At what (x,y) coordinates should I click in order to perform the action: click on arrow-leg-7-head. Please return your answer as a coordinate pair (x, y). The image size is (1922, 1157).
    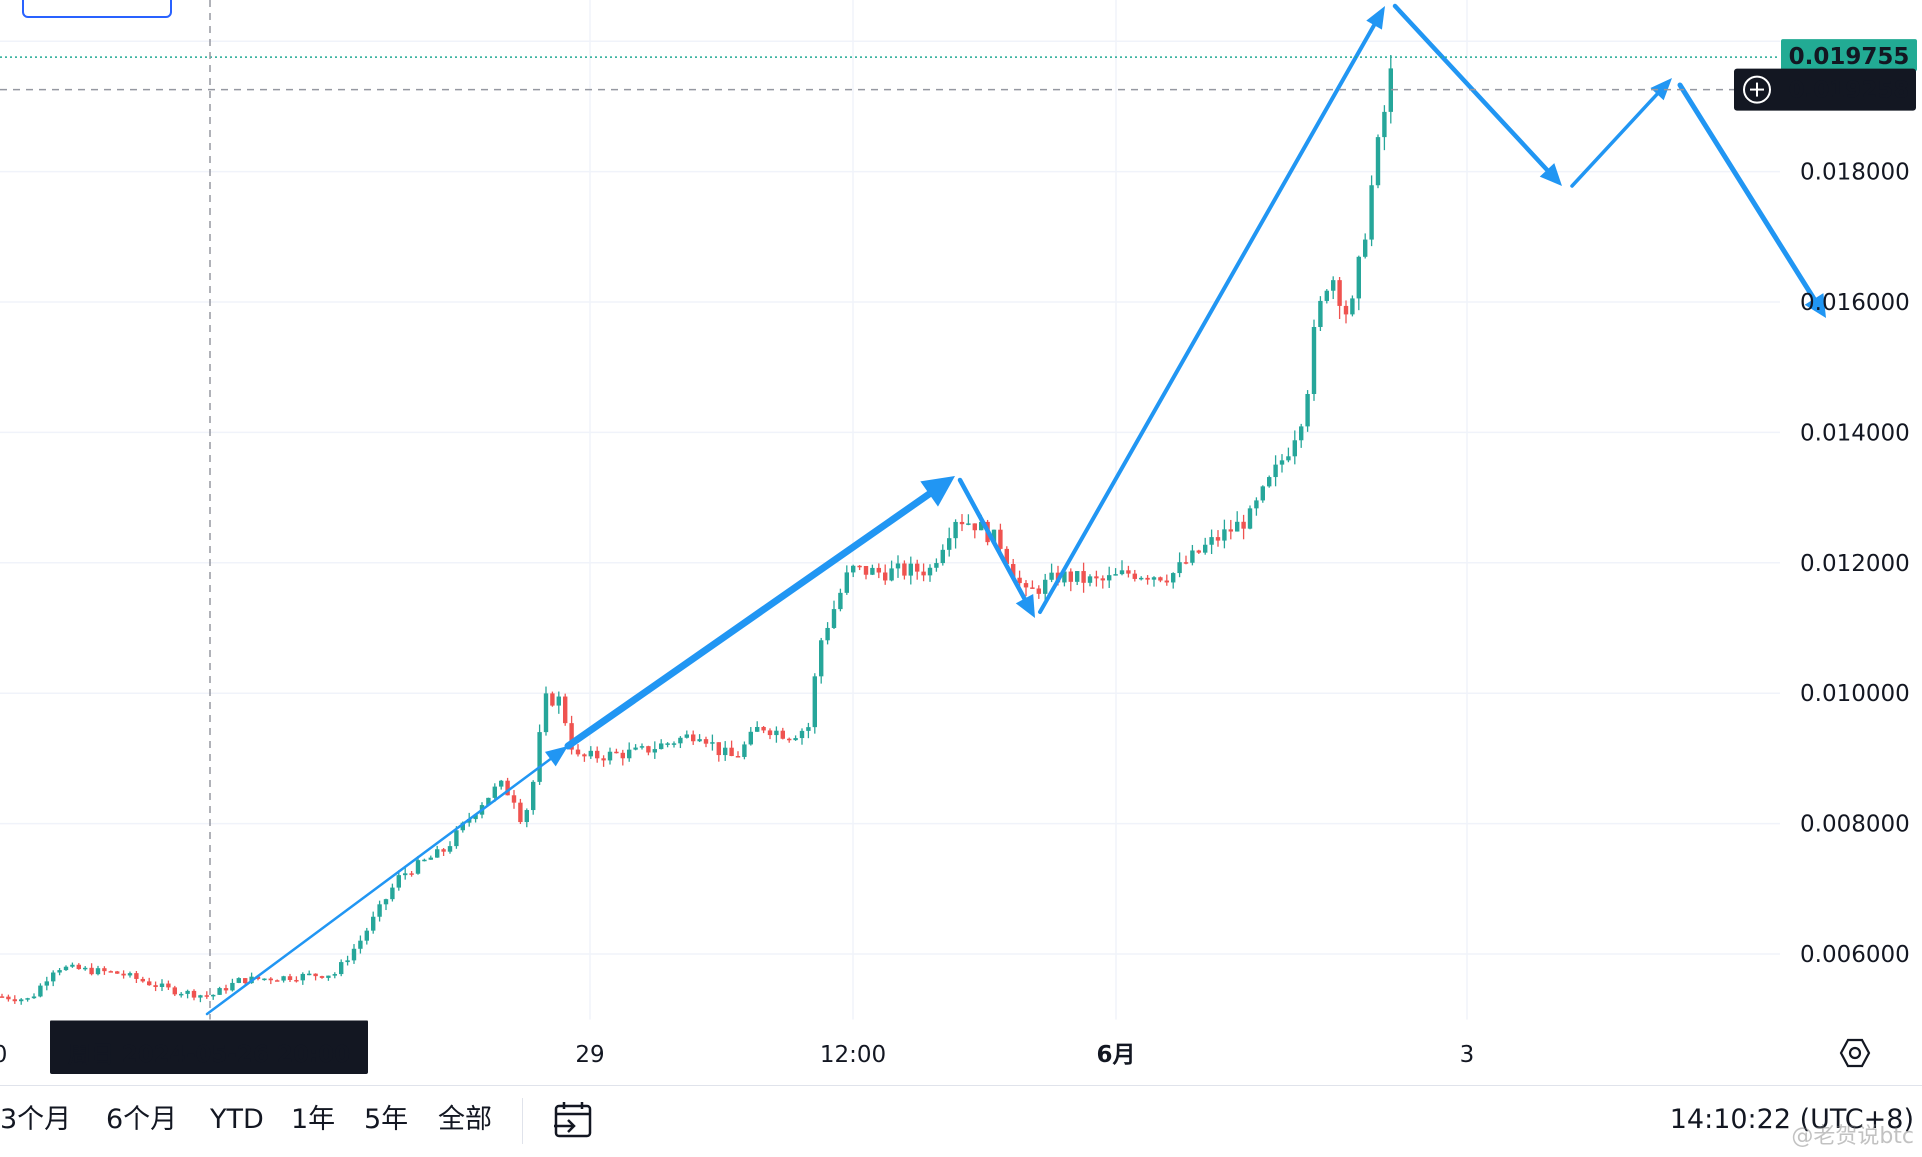
    Looking at the image, I should click on (1815, 305).